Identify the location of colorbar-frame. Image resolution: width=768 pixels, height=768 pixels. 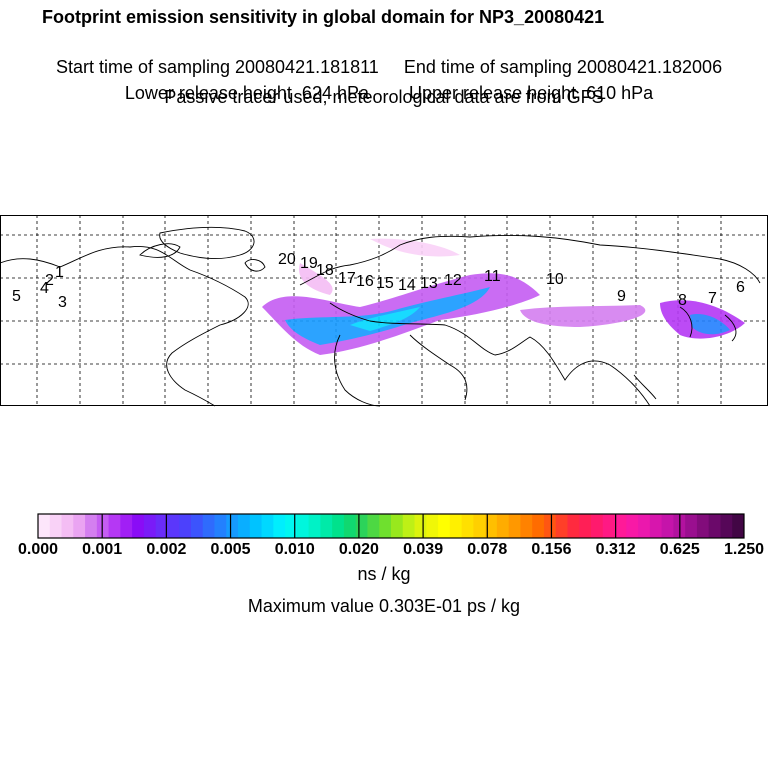
(391, 526).